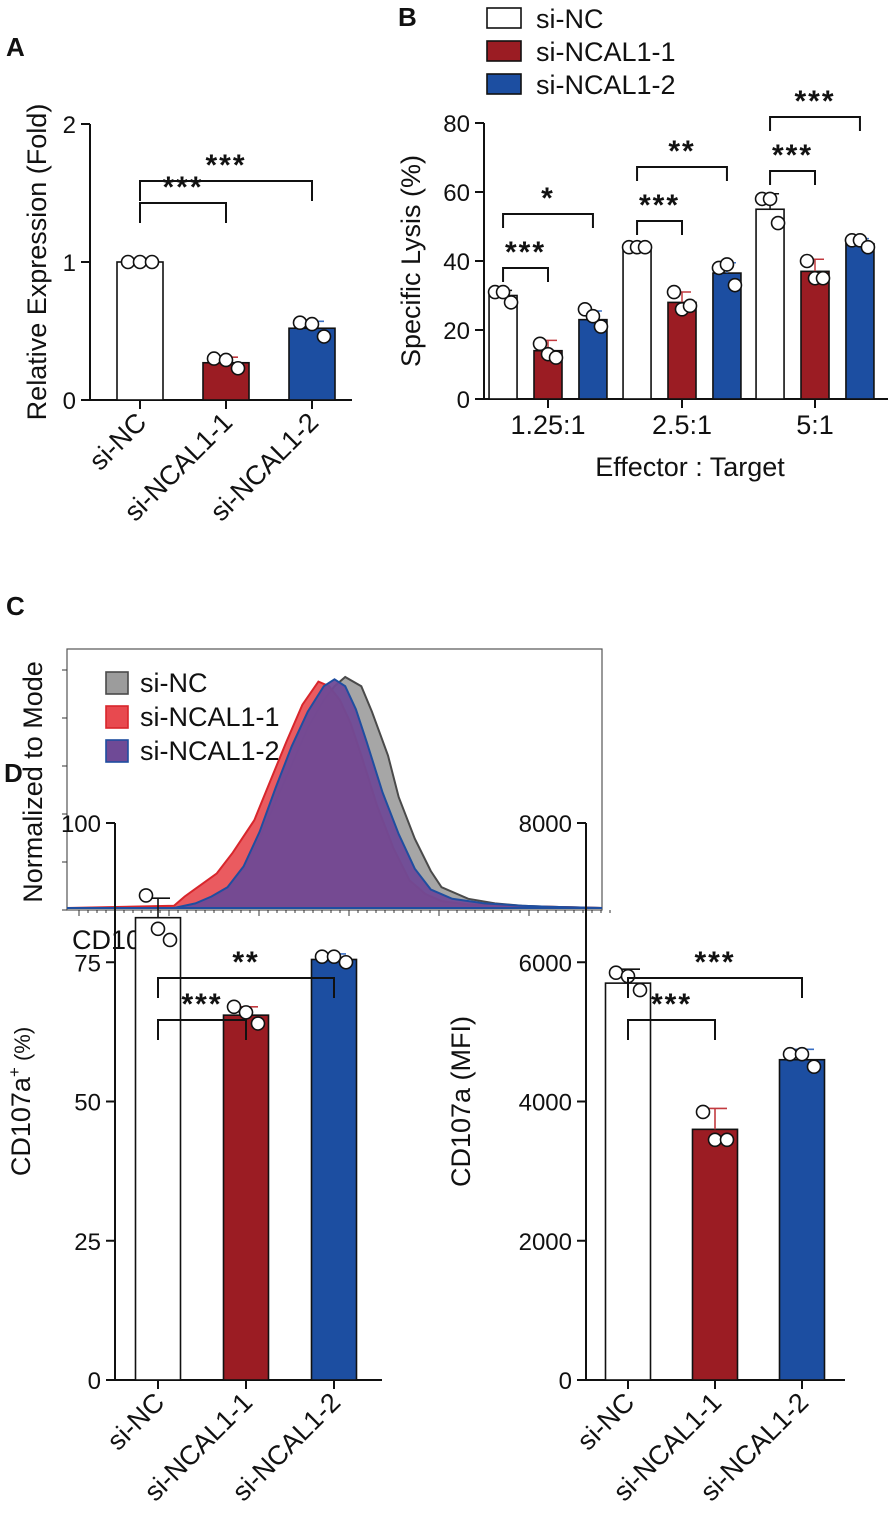  What do you see at coordinates (411, 261) in the screenshot?
I see `panel-b-y-label: Specific Lysis (%)` at bounding box center [411, 261].